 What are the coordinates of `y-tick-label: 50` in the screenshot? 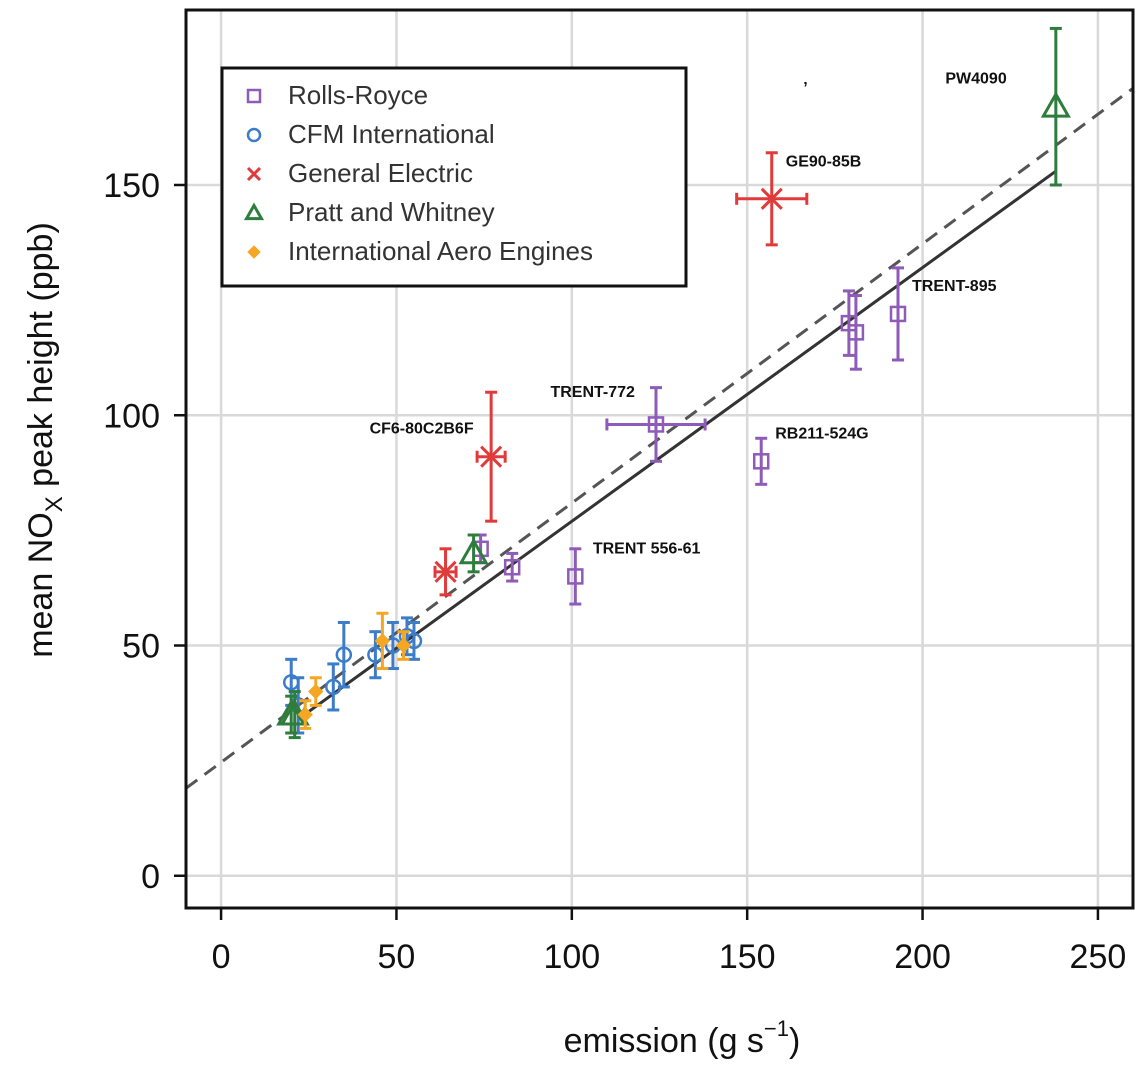 It's located at (141, 647).